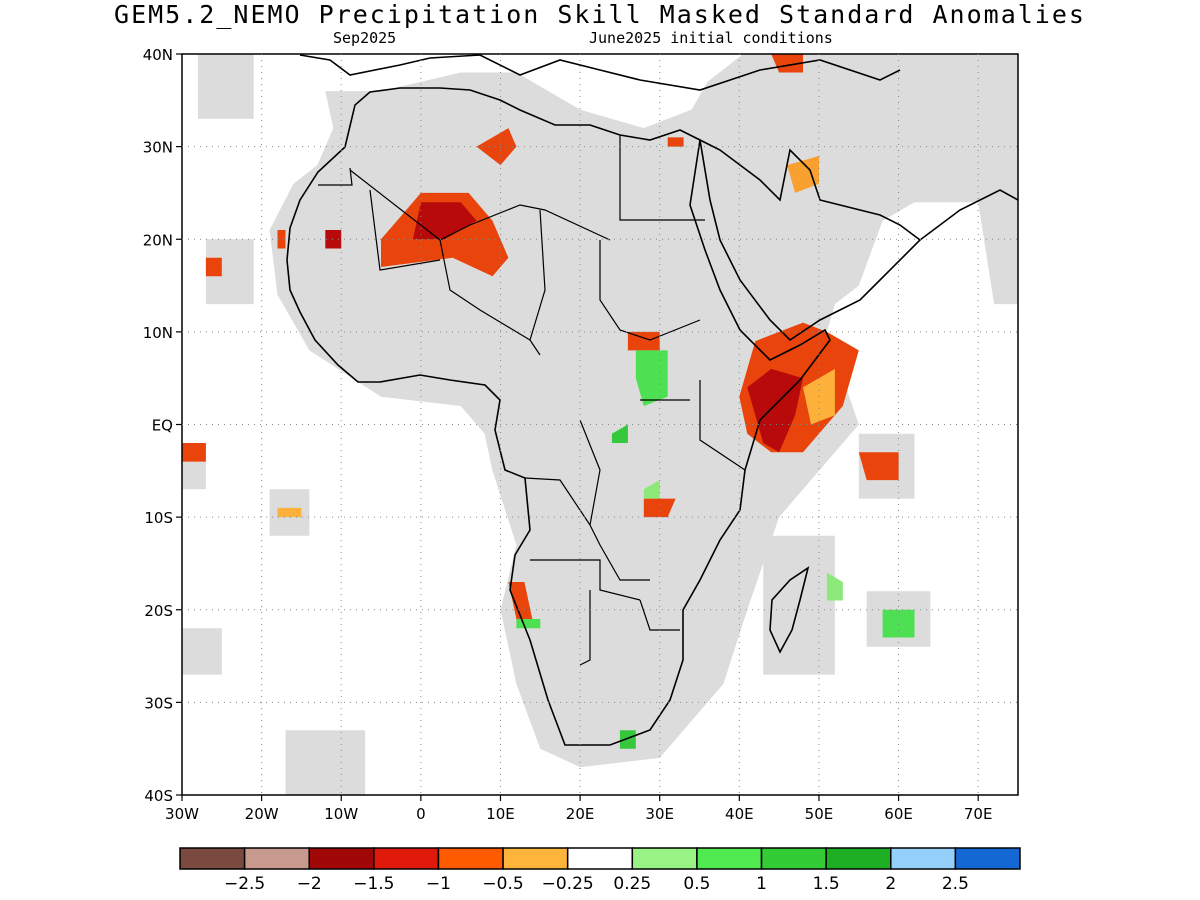 This screenshot has width=1200, height=900. What do you see at coordinates (775, 410) in the screenshot?
I see `anomaly-horn-core` at bounding box center [775, 410].